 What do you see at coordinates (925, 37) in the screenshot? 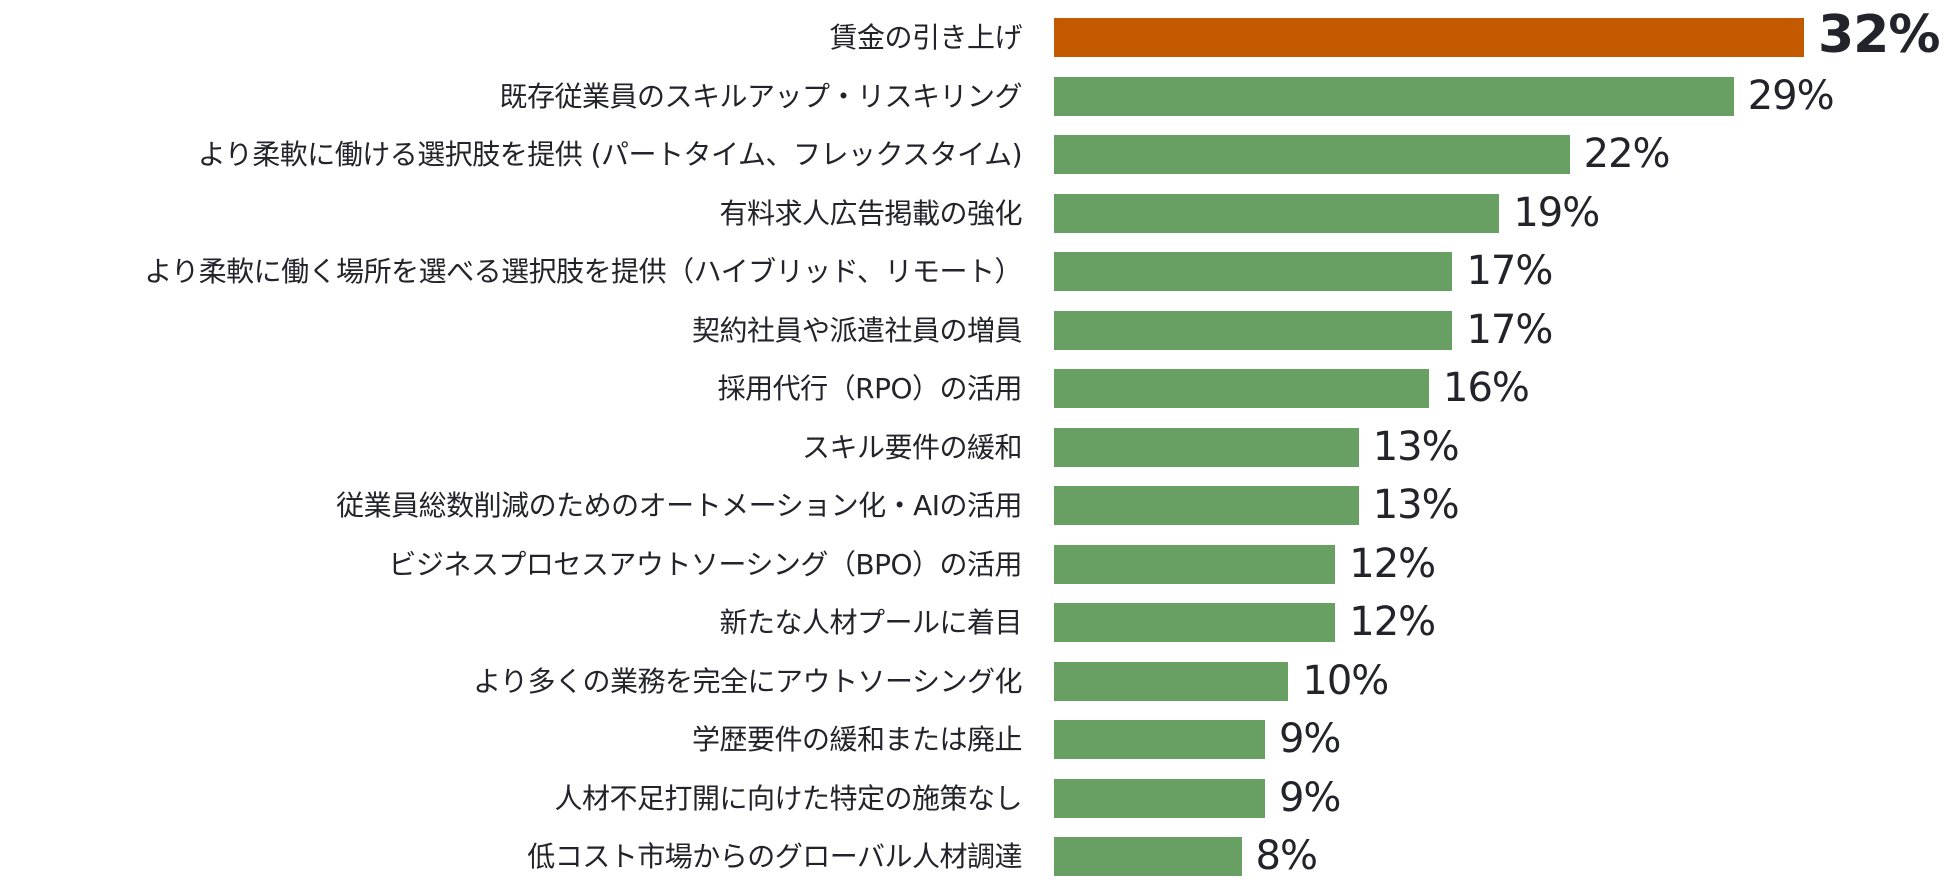
I see `category-label: 賃金の引き上げ` at bounding box center [925, 37].